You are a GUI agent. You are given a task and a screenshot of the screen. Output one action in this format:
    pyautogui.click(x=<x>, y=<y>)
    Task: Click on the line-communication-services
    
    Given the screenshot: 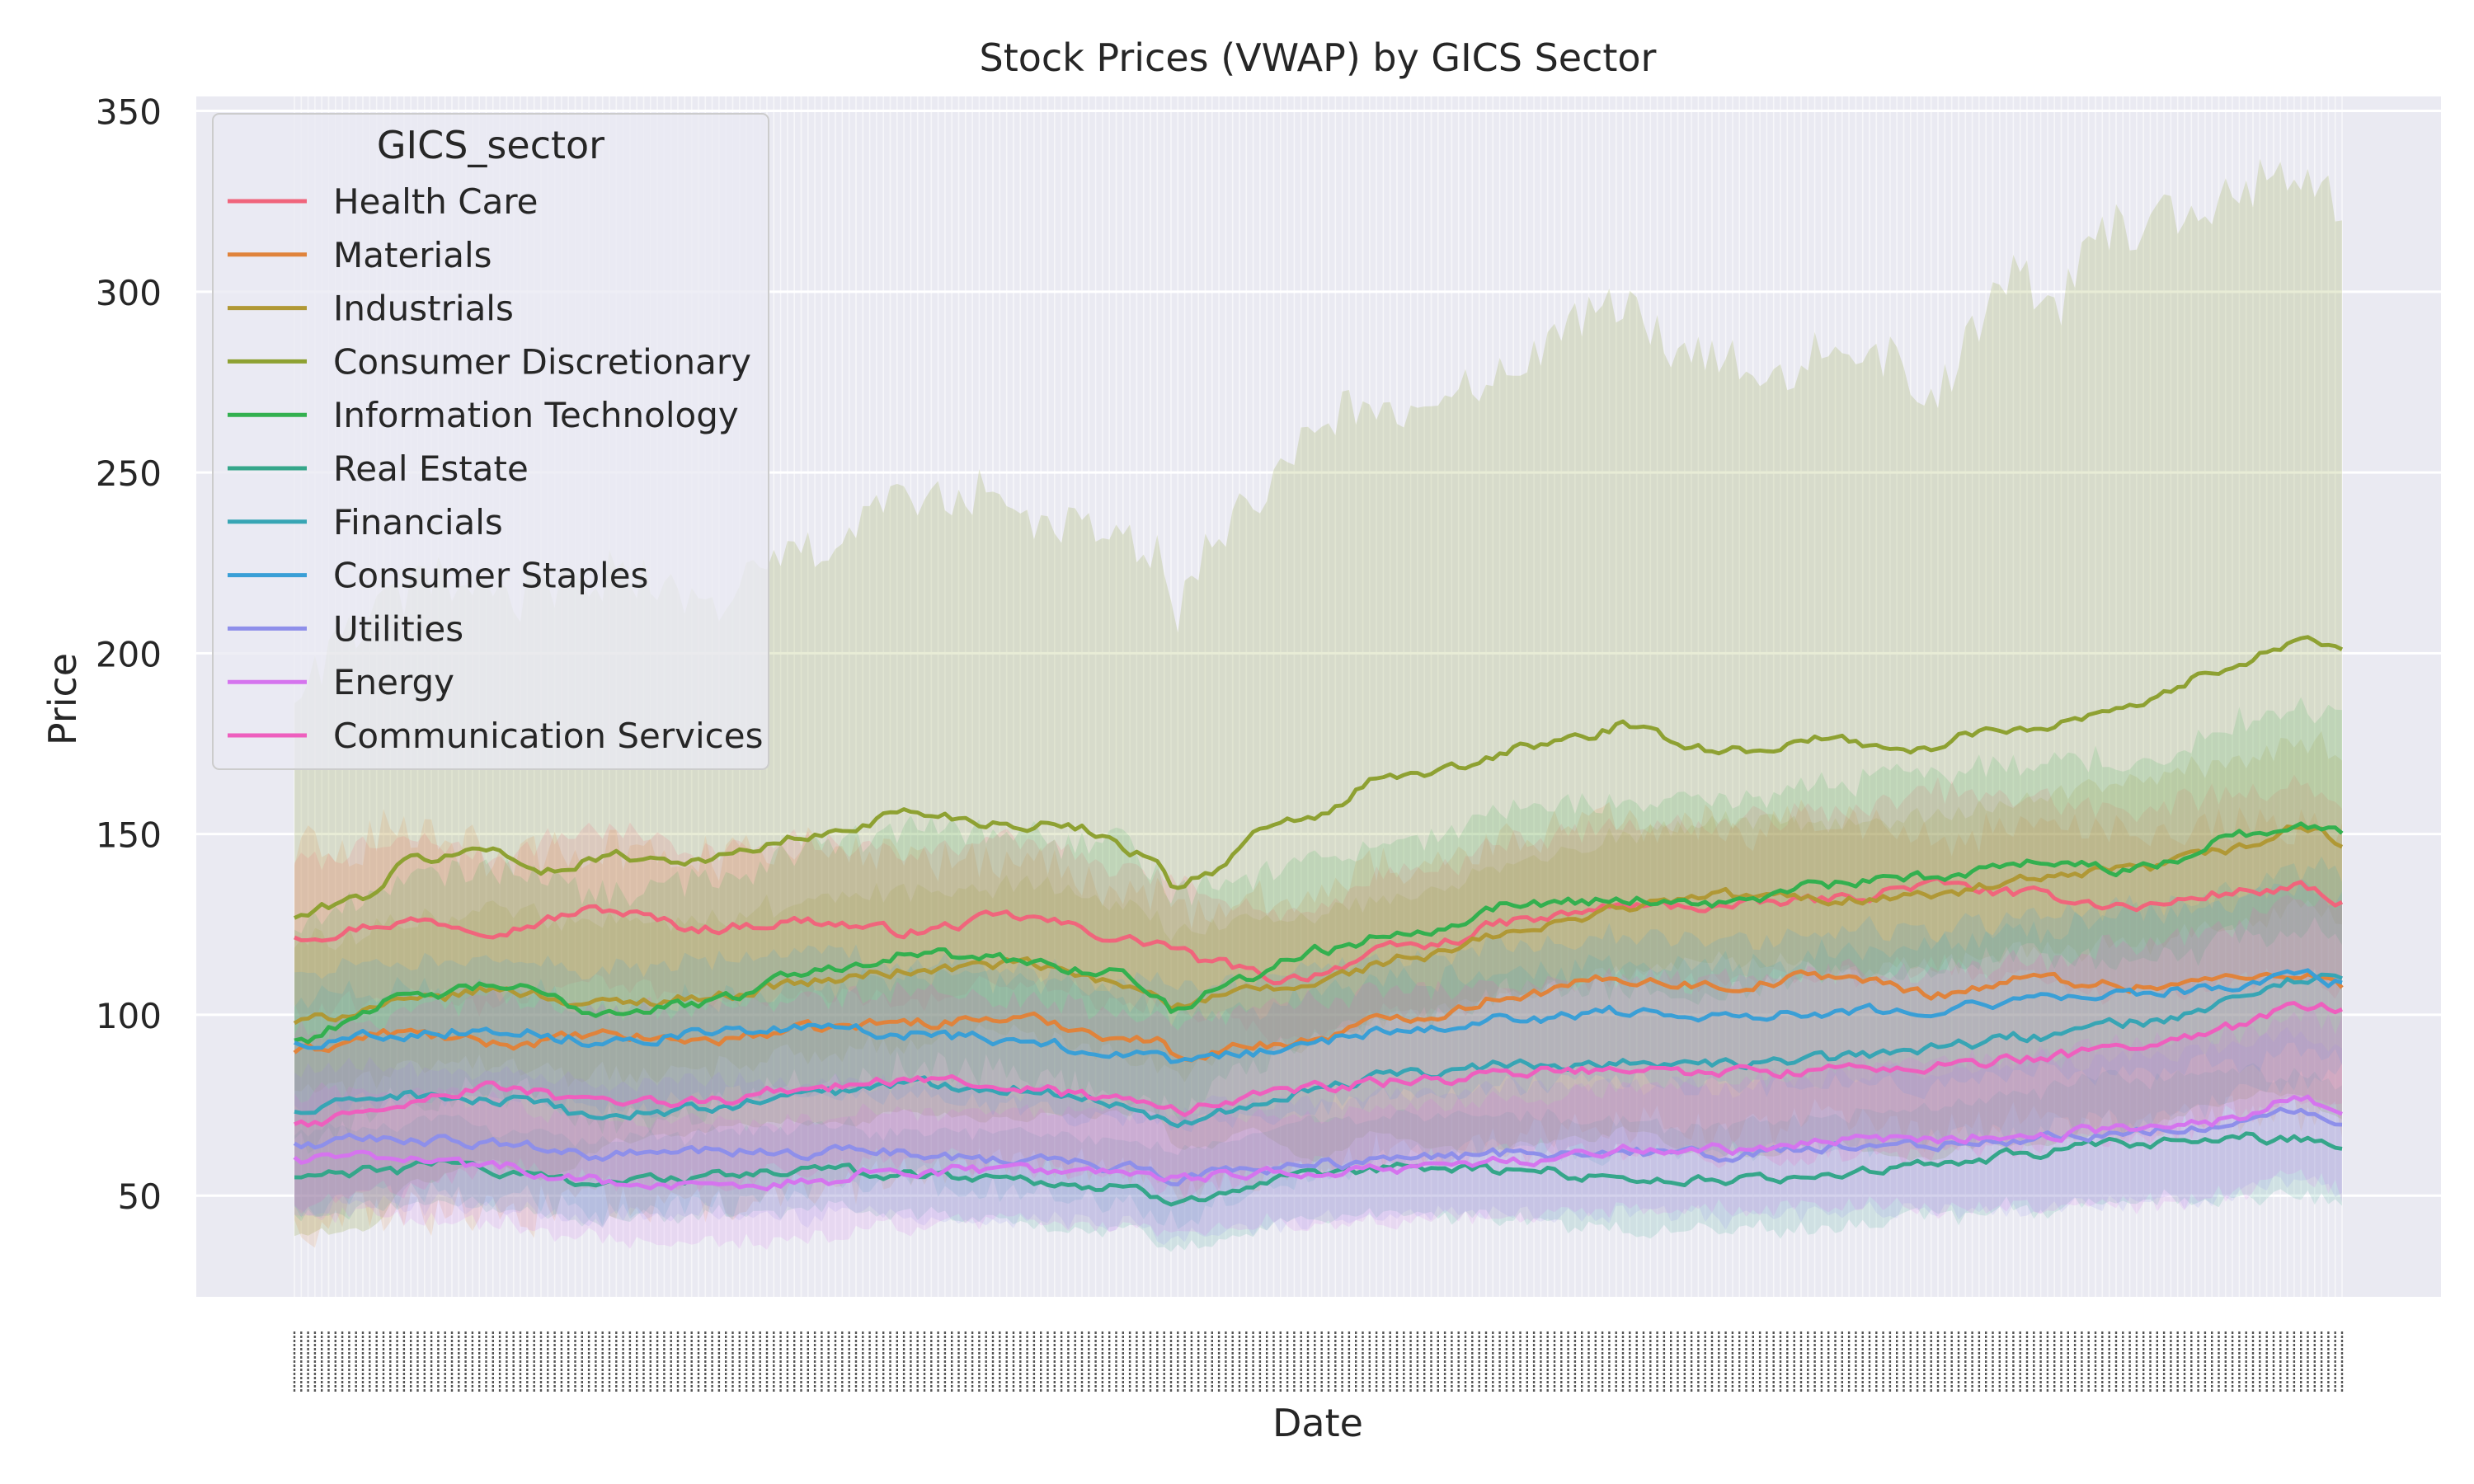 What is the action you would take?
    pyautogui.click(x=1318, y=1064)
    